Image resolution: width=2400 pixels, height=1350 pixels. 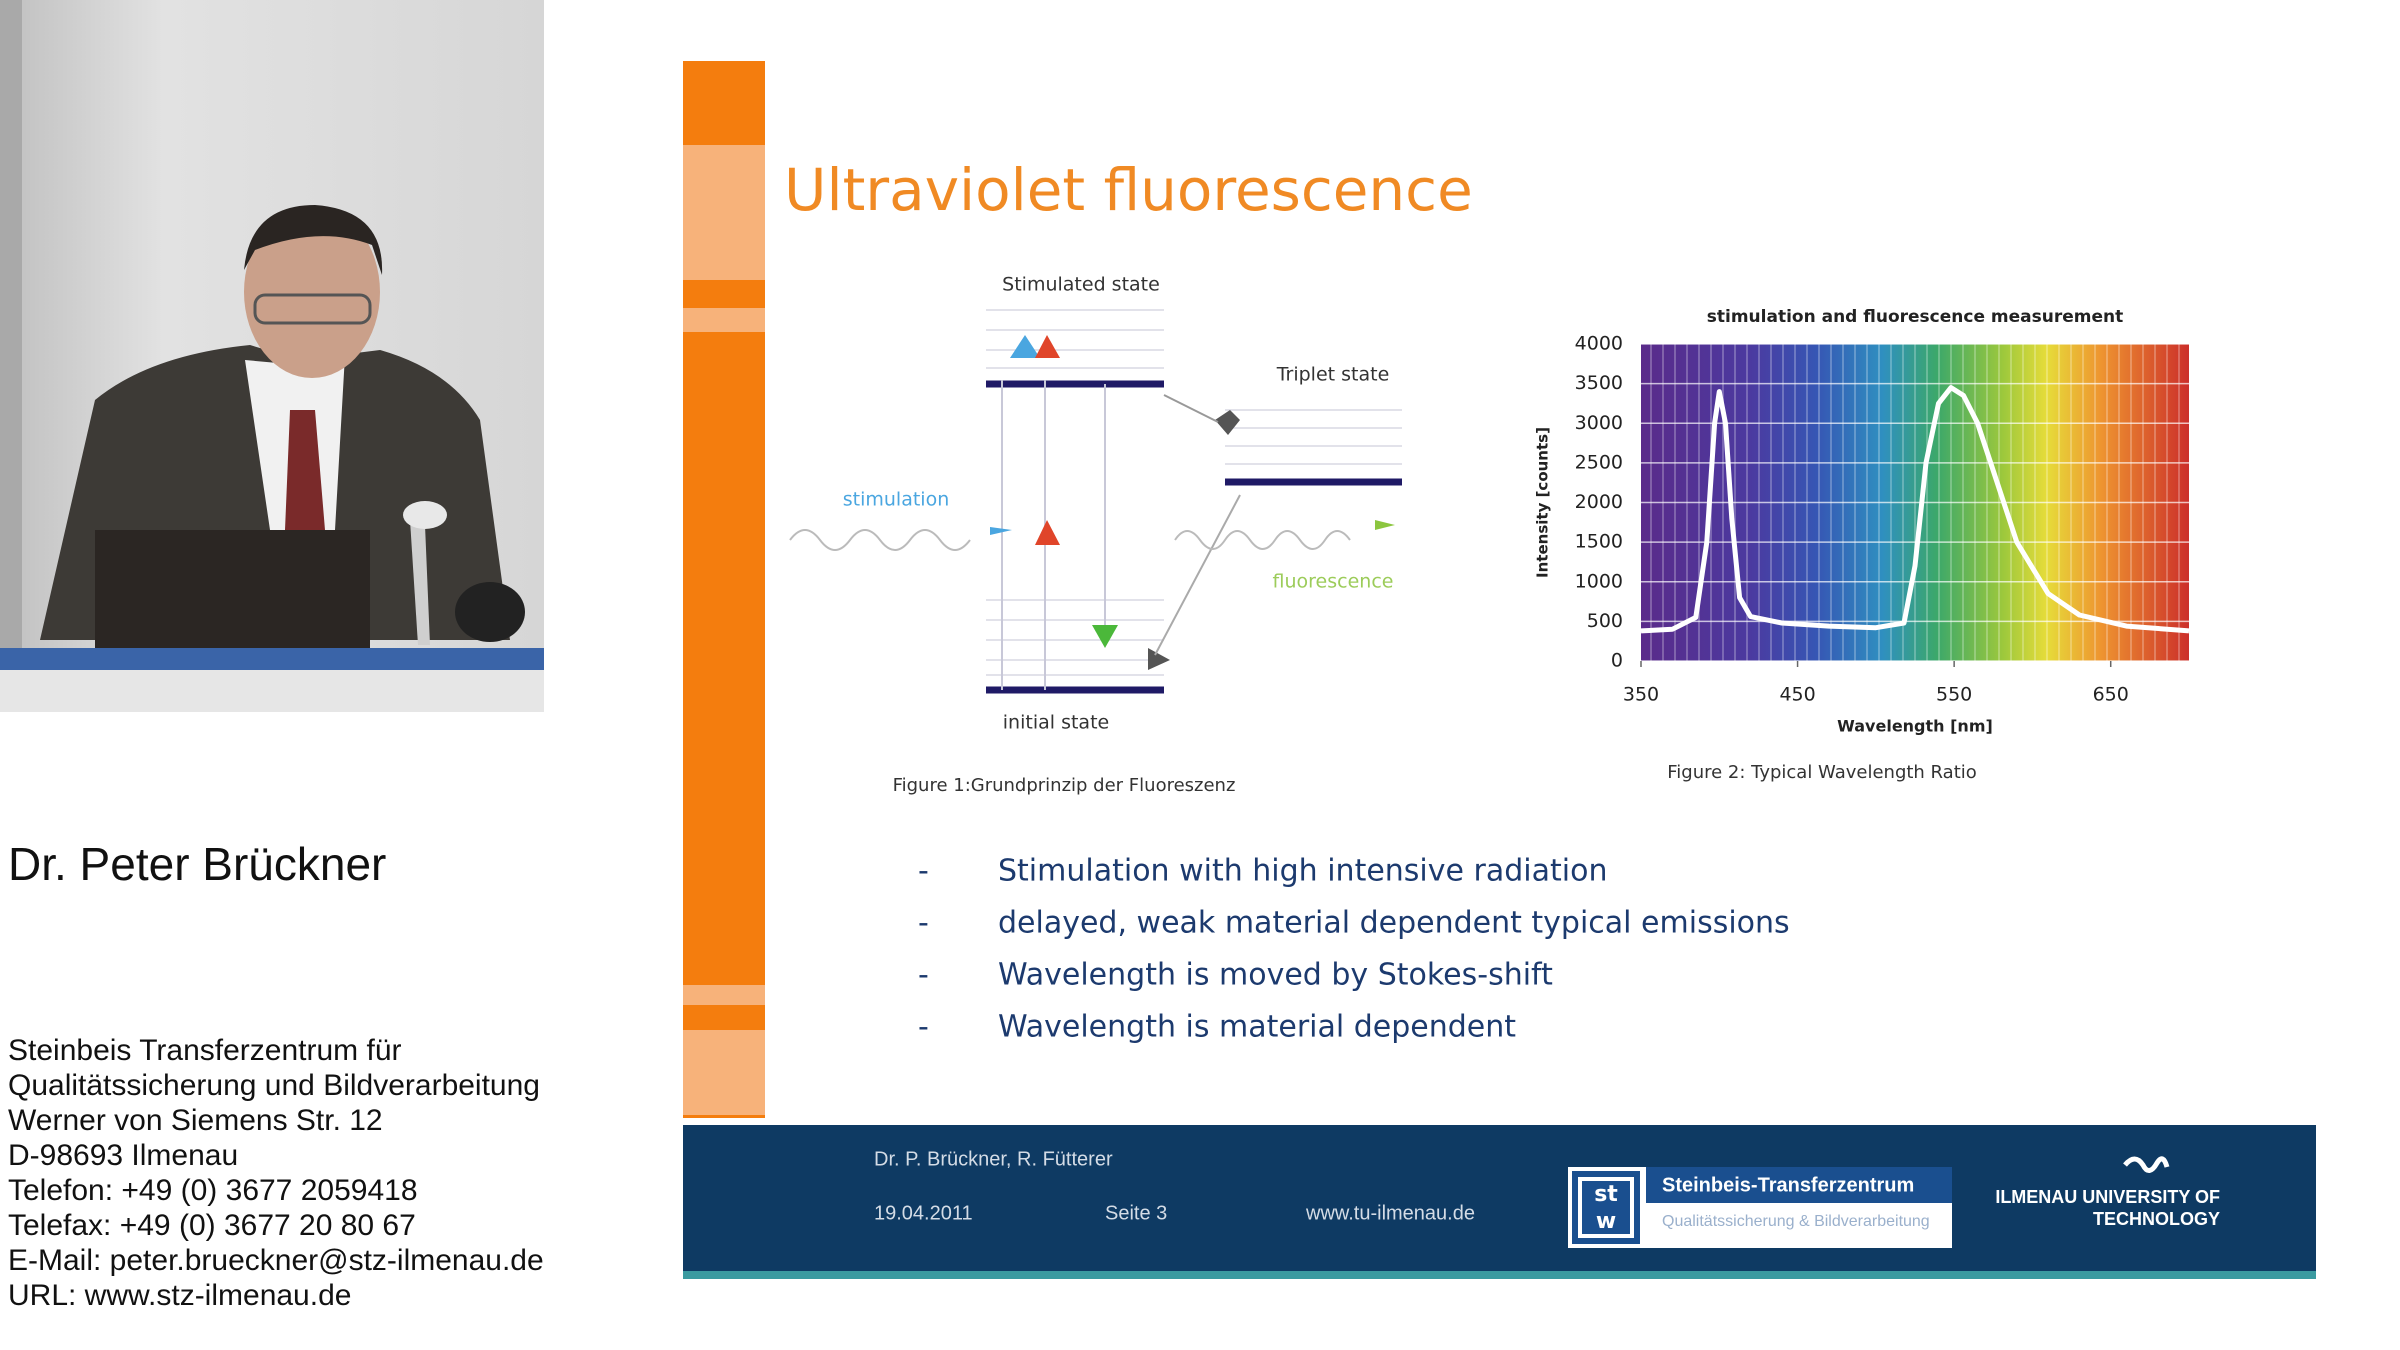 What do you see at coordinates (1599, 542) in the screenshot?
I see `y-tick-label: 1500` at bounding box center [1599, 542].